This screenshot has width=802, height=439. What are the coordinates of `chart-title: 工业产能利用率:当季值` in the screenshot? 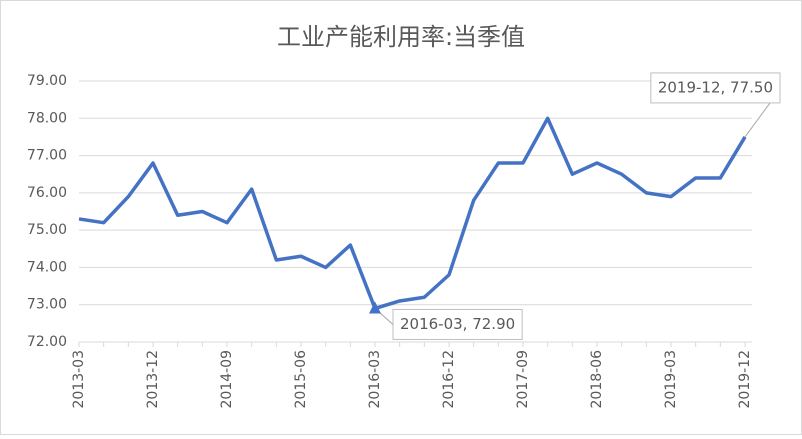 It's located at (401, 37).